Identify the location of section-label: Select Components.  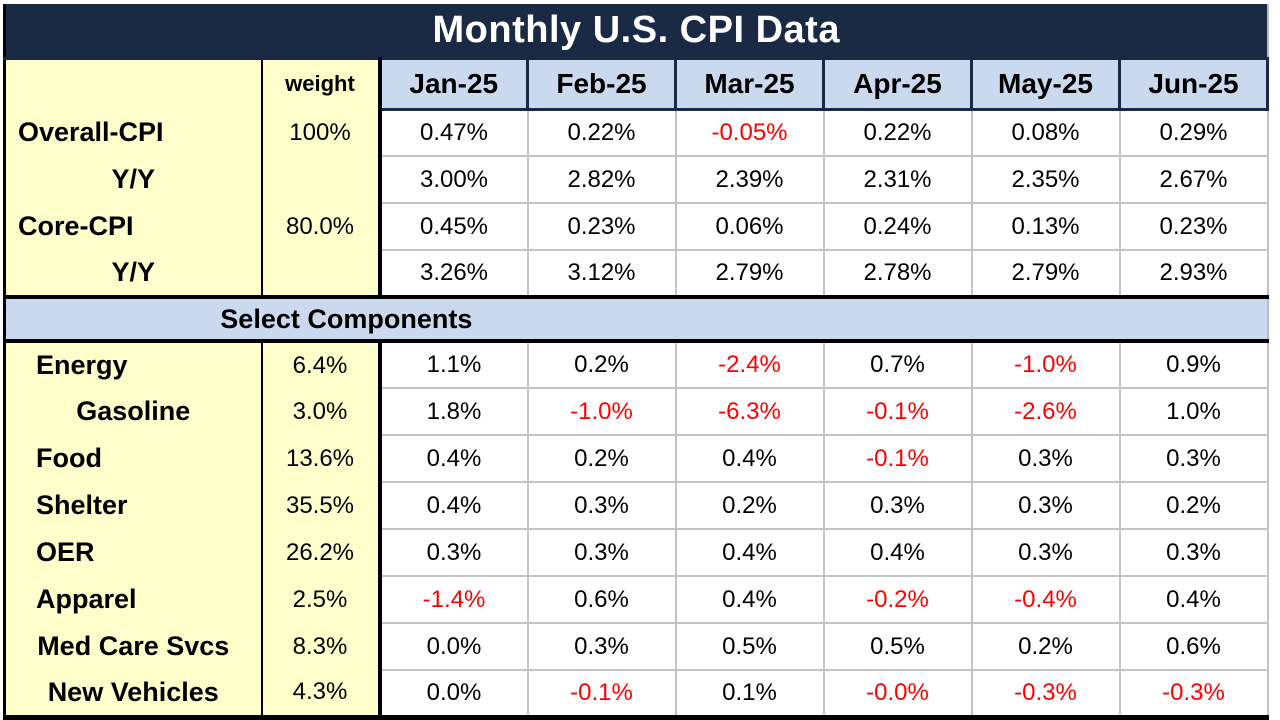
(346, 318).